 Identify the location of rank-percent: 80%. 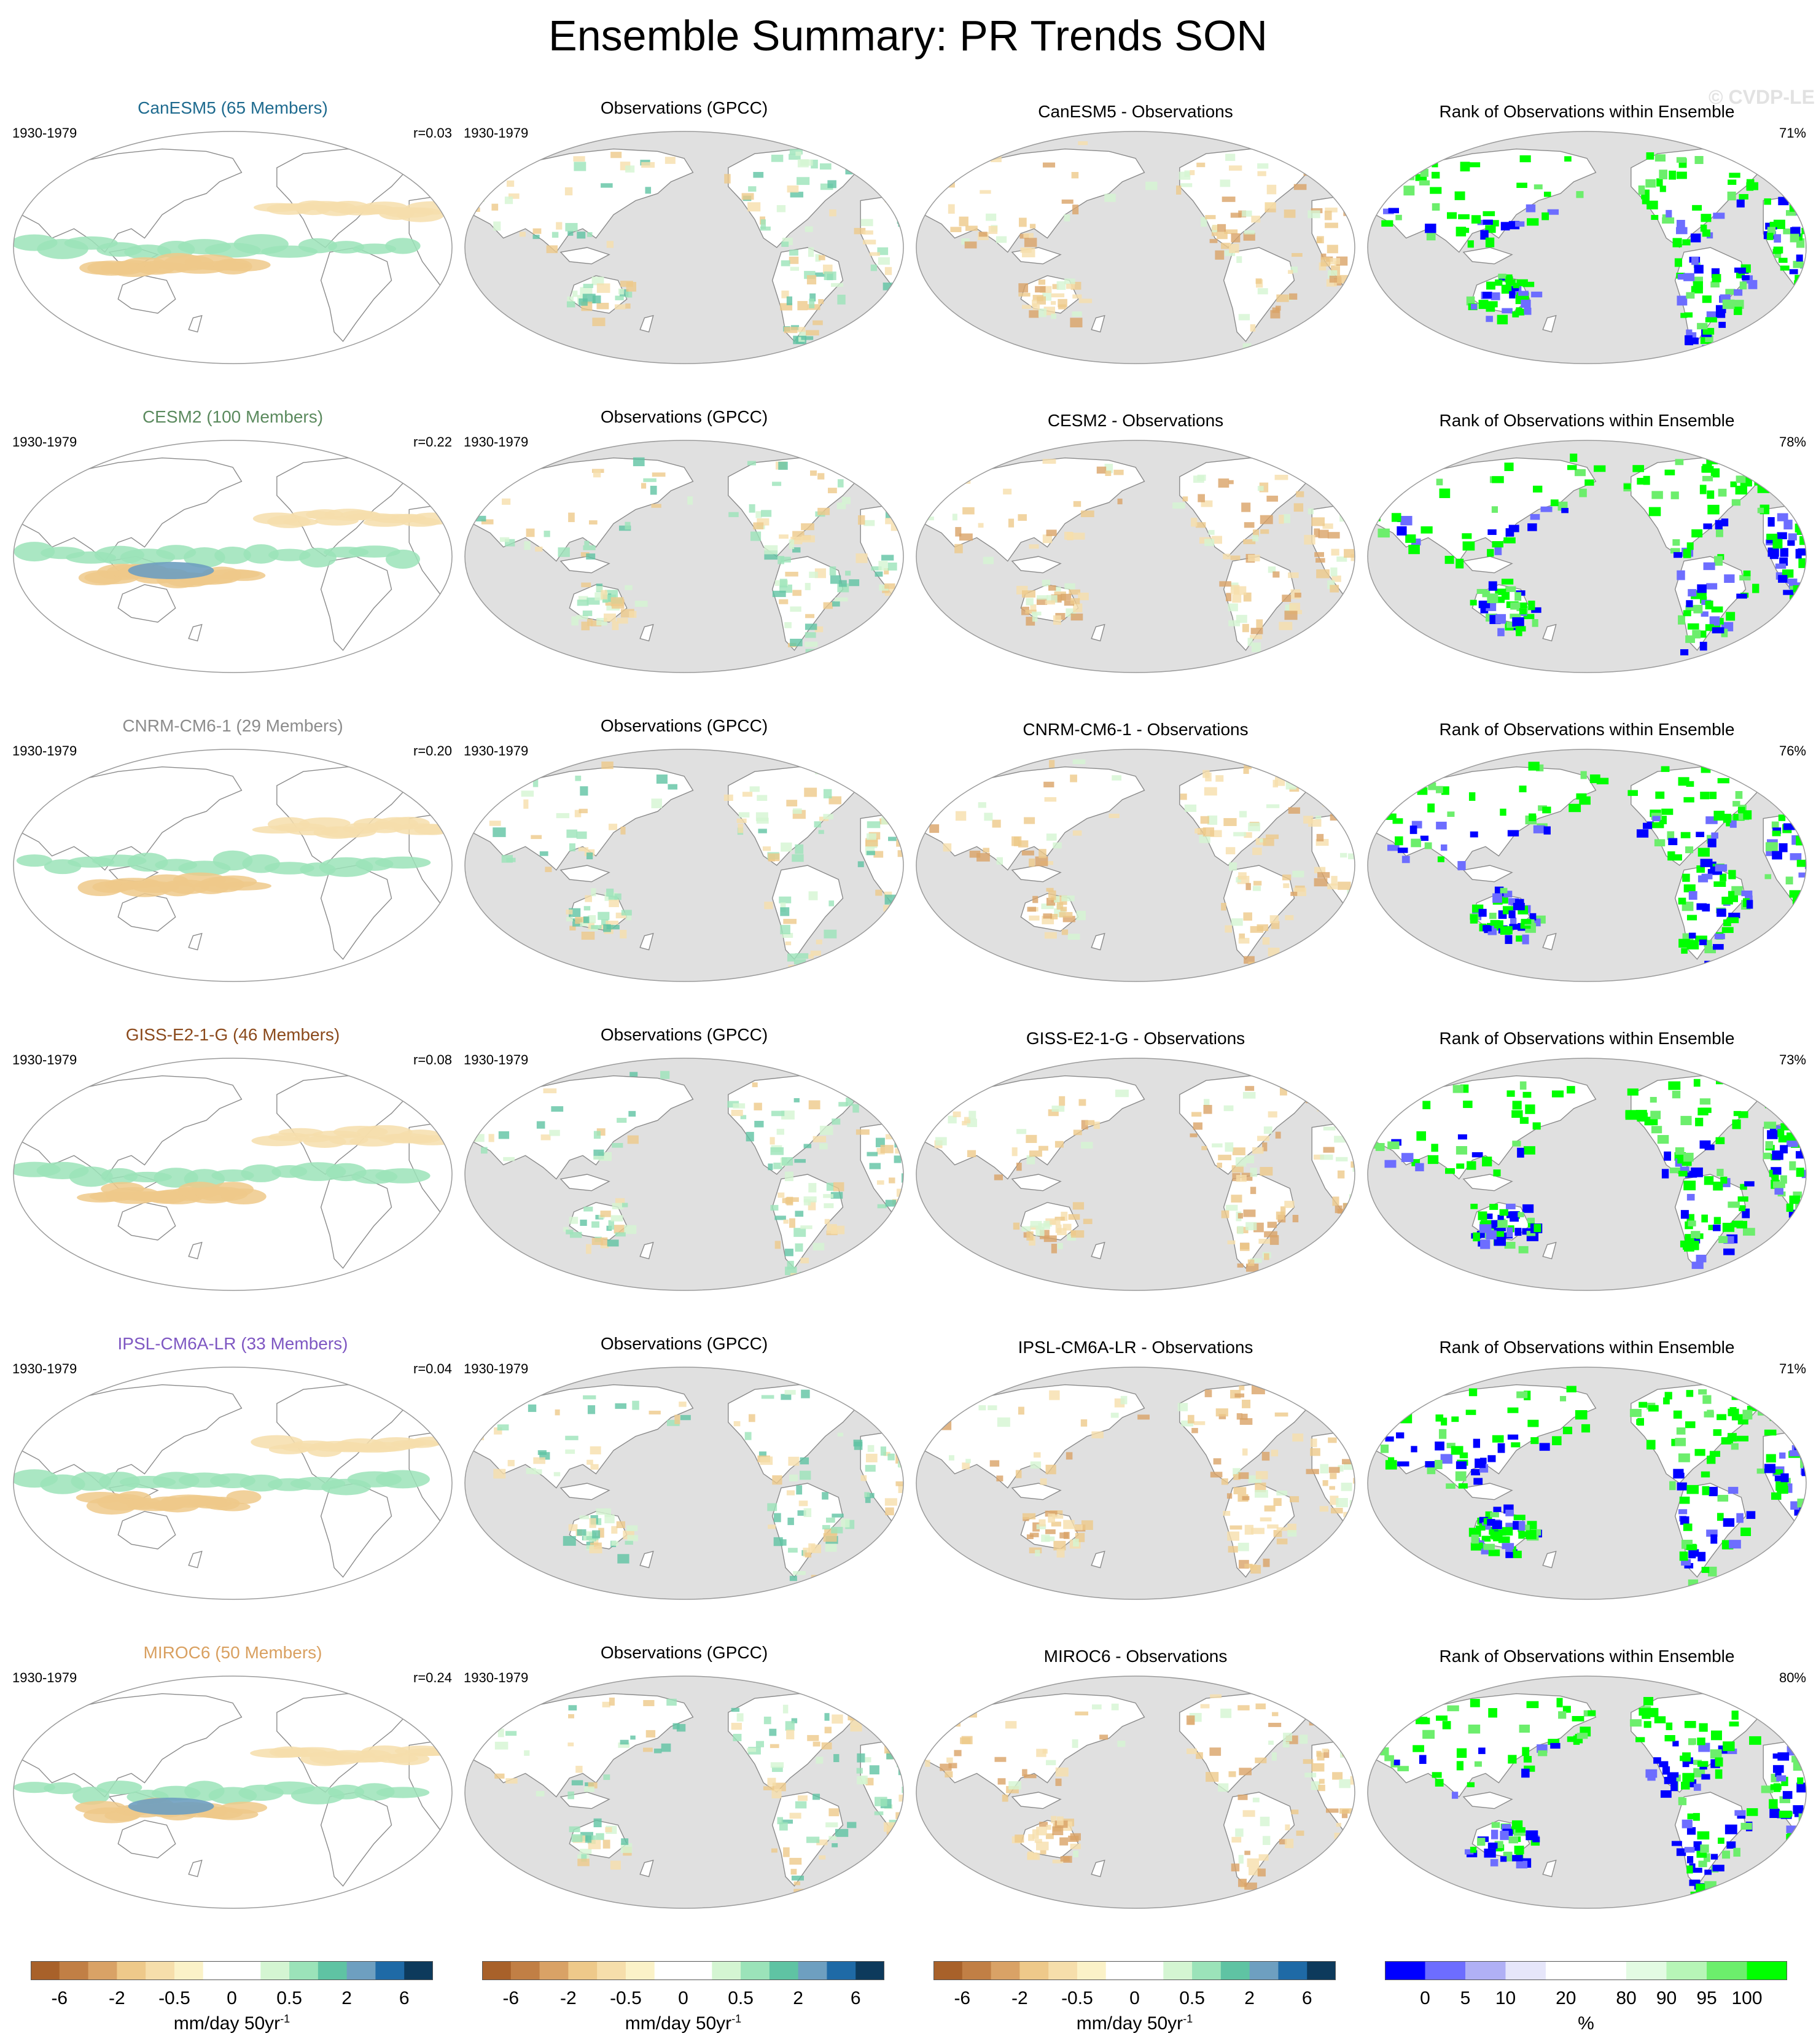
(1792, 1677).